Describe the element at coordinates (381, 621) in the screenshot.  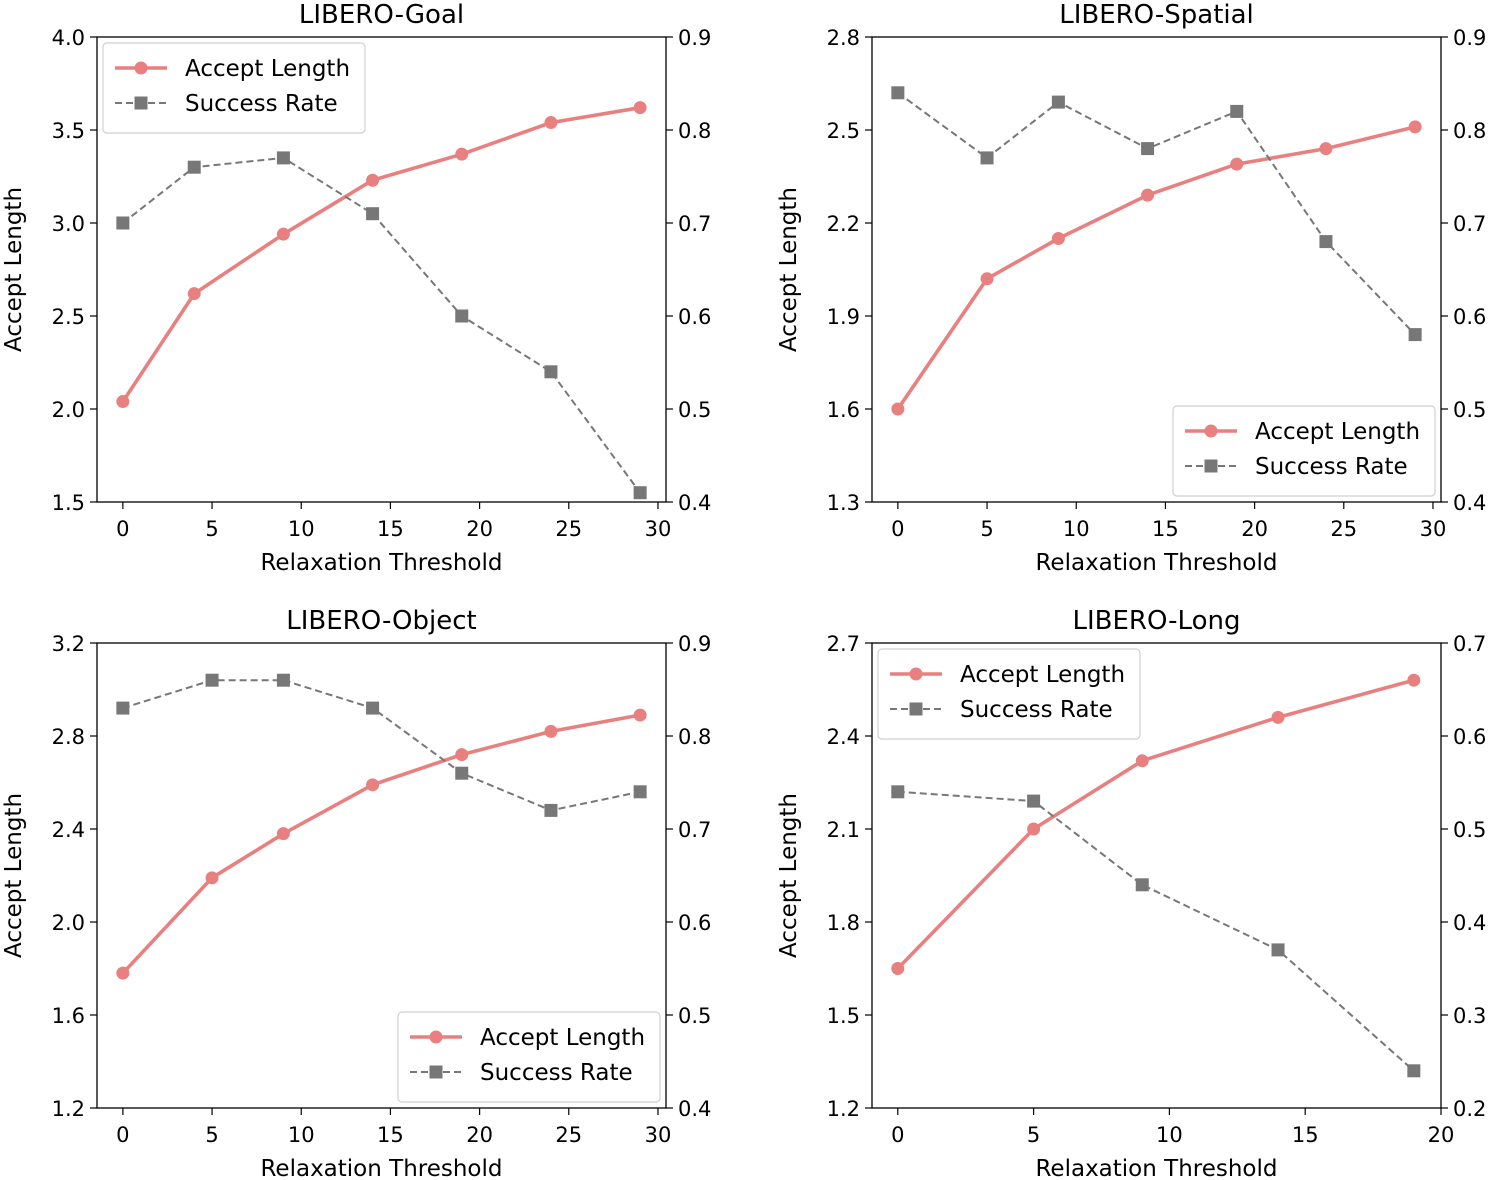
I see `chart-title: LIBERO-Object` at that location.